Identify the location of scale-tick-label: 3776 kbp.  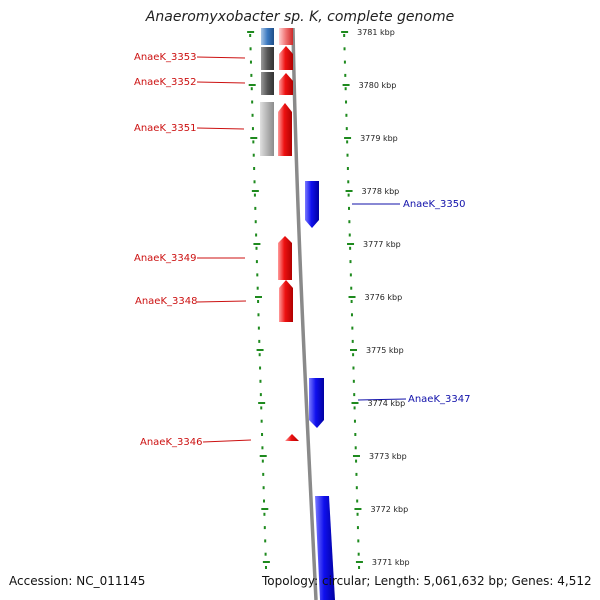
(384, 297).